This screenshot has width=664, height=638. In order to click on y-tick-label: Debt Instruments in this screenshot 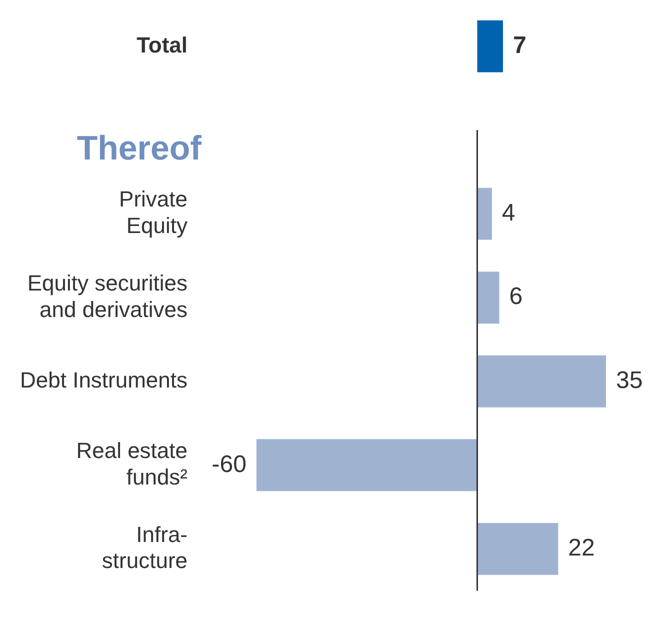, I will do `click(104, 379)`.